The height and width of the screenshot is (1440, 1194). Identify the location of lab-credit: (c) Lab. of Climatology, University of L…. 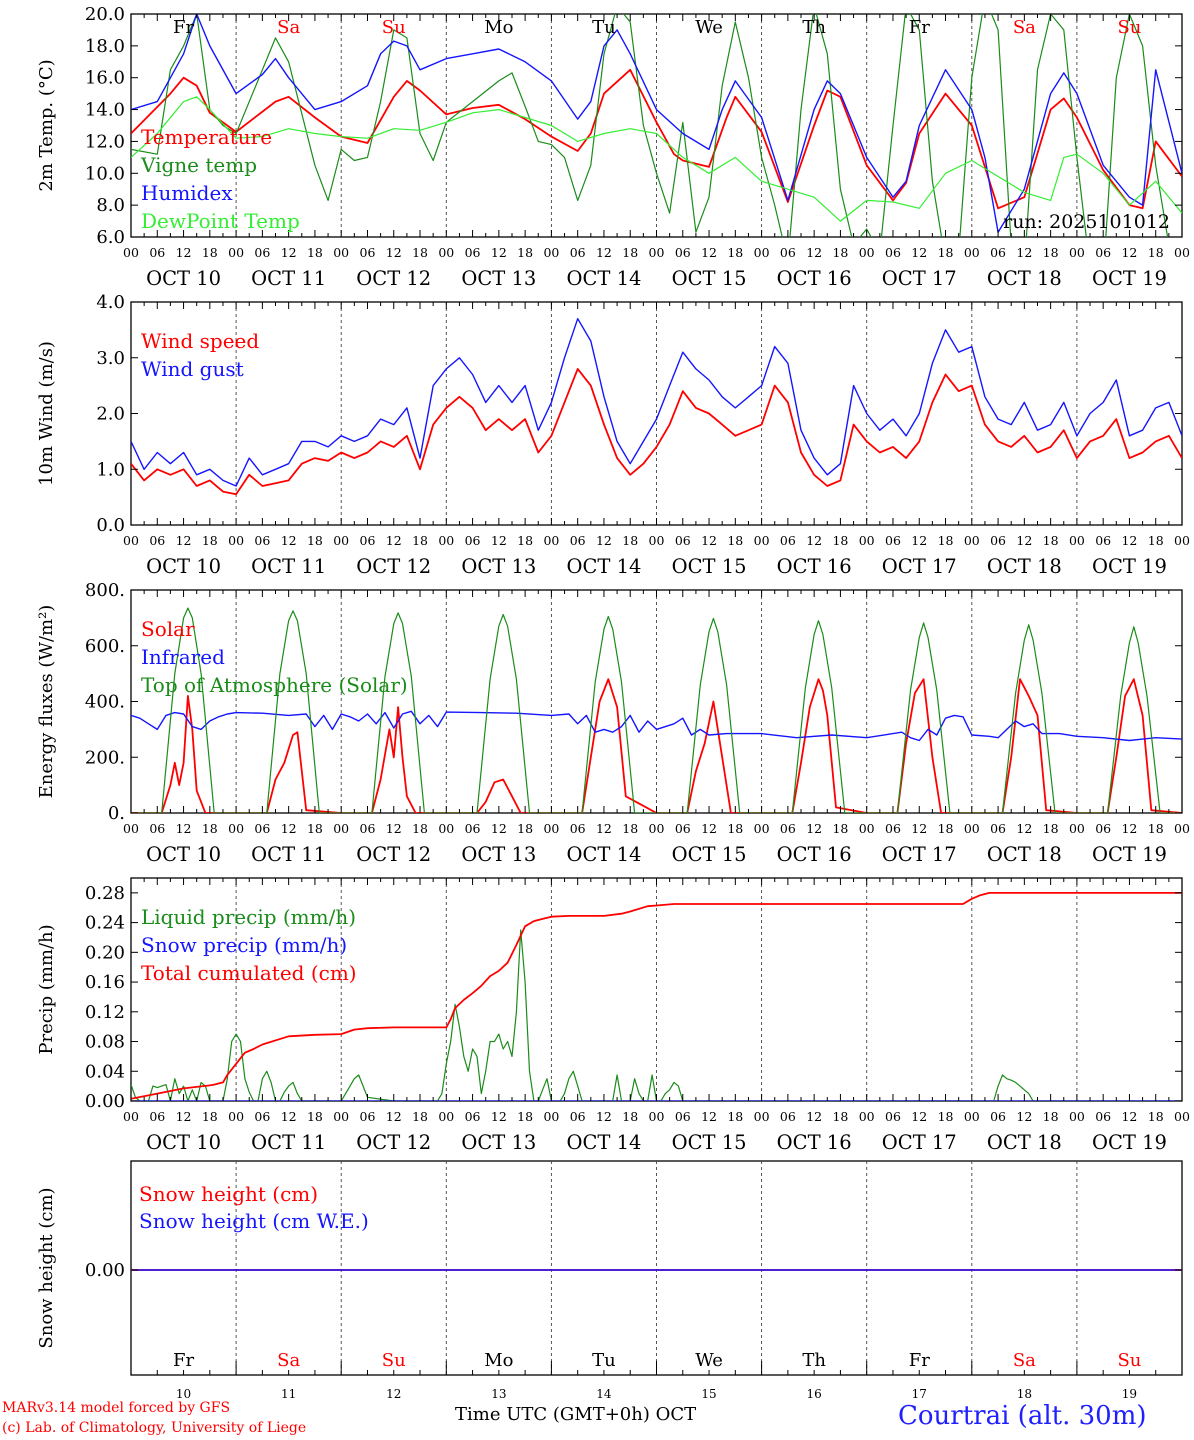
(154, 1428).